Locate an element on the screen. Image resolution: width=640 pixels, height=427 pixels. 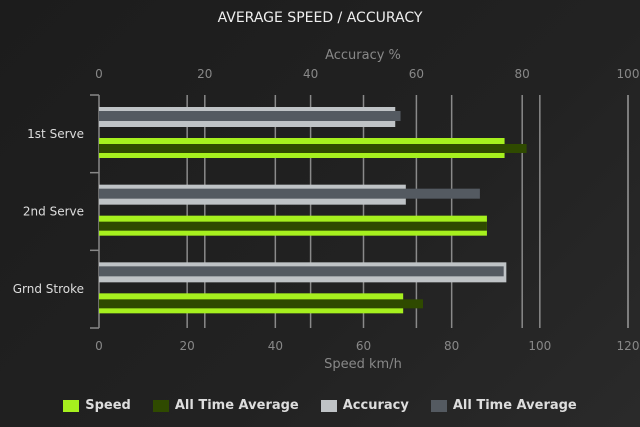
top-tick-label: 0 is located at coordinates (99, 74).